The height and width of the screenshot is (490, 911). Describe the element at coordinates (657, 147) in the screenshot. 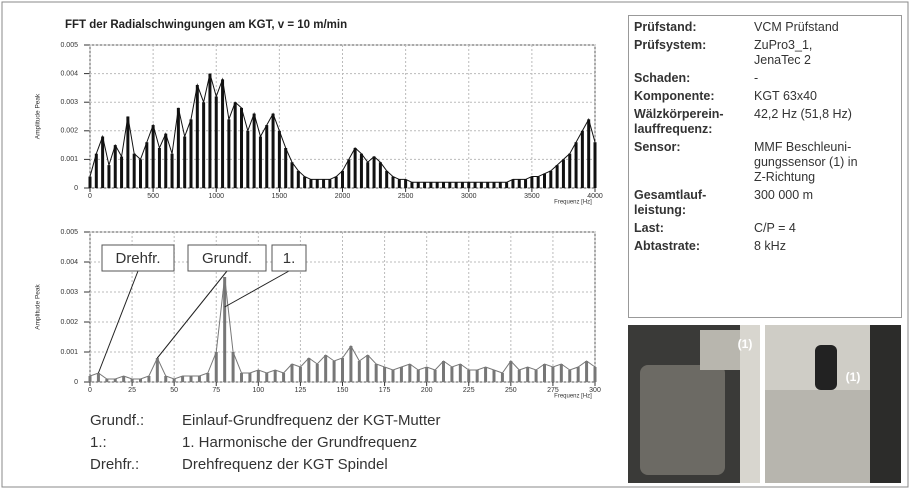

I see `info-key: Sensor:` at that location.